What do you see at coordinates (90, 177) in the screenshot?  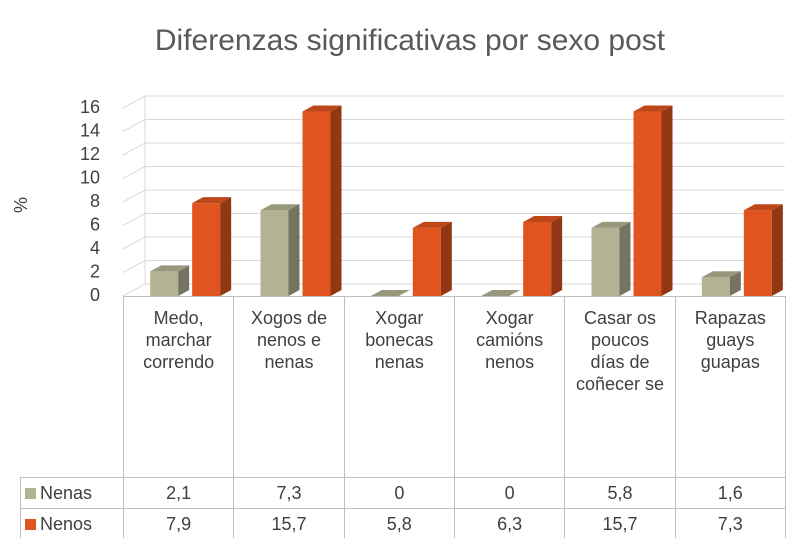 I see `y-tick-label: 10` at bounding box center [90, 177].